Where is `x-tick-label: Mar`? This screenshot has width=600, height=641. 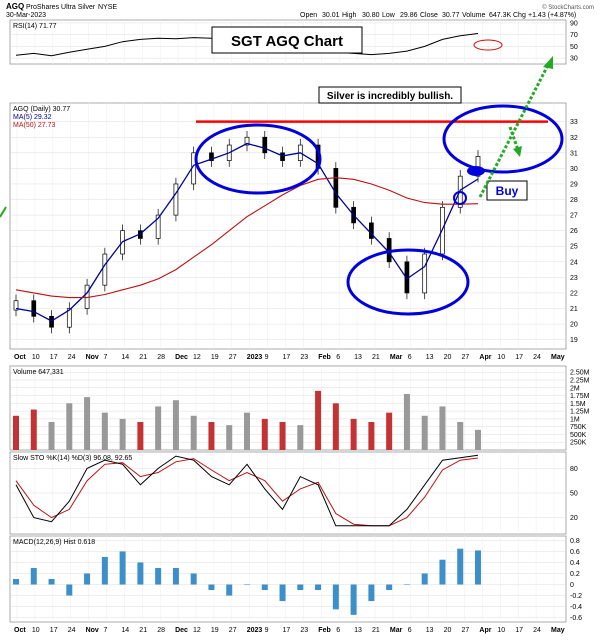
x-tick-label: Mar is located at coordinates (396, 357).